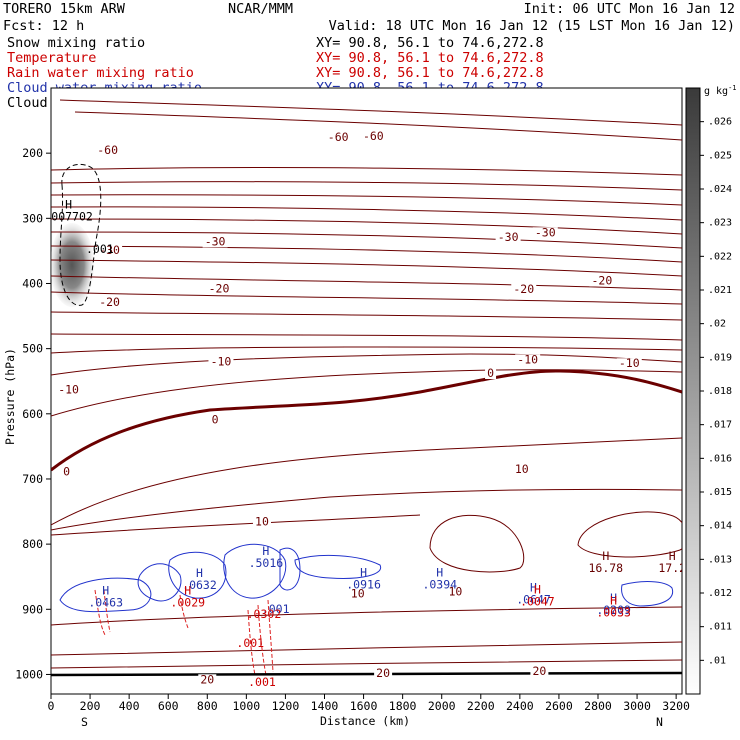 The image size is (740, 740). What do you see at coordinates (520, 706) in the screenshot?
I see `x-tick-label: 2400` at bounding box center [520, 706].